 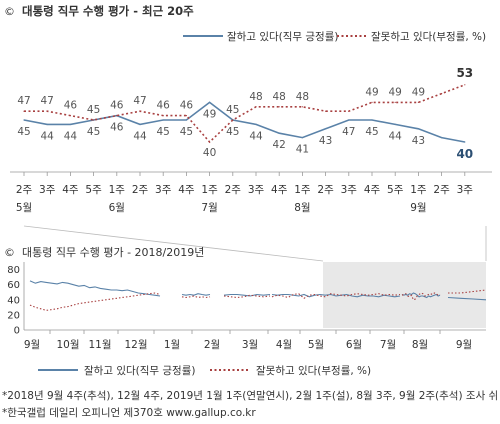 I want to click on zoom-connector-left, so click(x=173, y=243).